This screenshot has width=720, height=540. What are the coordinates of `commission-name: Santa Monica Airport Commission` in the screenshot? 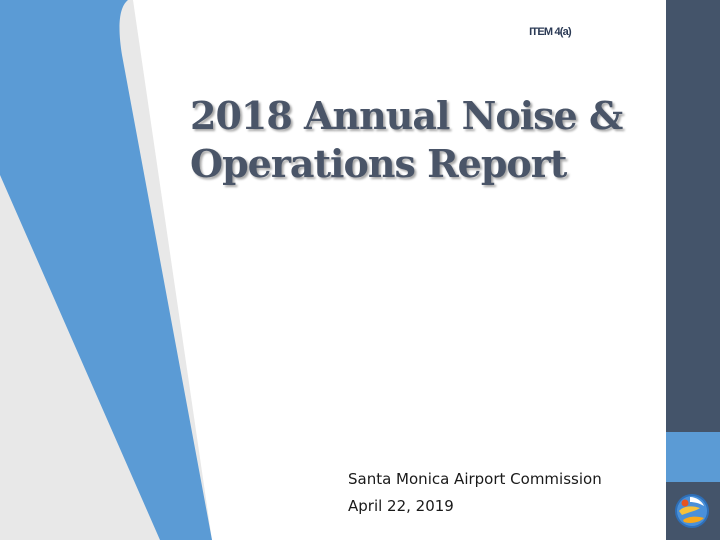 It's located at (475, 479).